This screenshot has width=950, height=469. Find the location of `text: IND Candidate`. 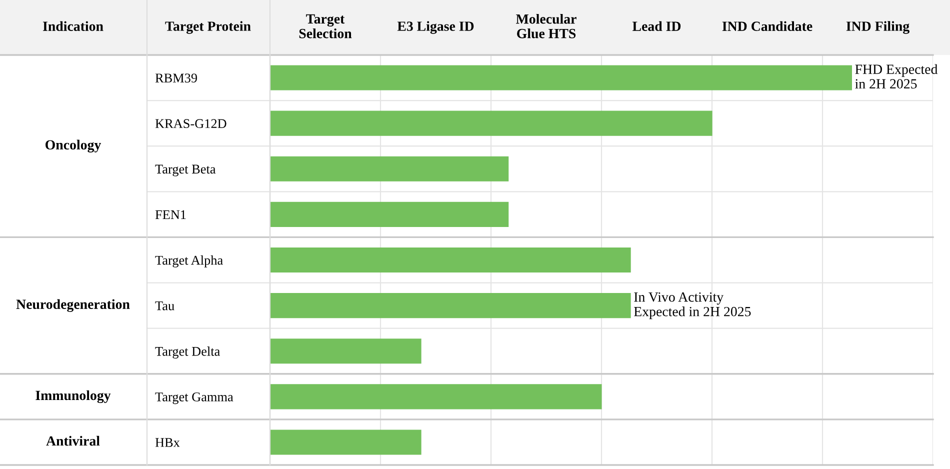

text: IND Candidate is located at coordinates (767, 26).